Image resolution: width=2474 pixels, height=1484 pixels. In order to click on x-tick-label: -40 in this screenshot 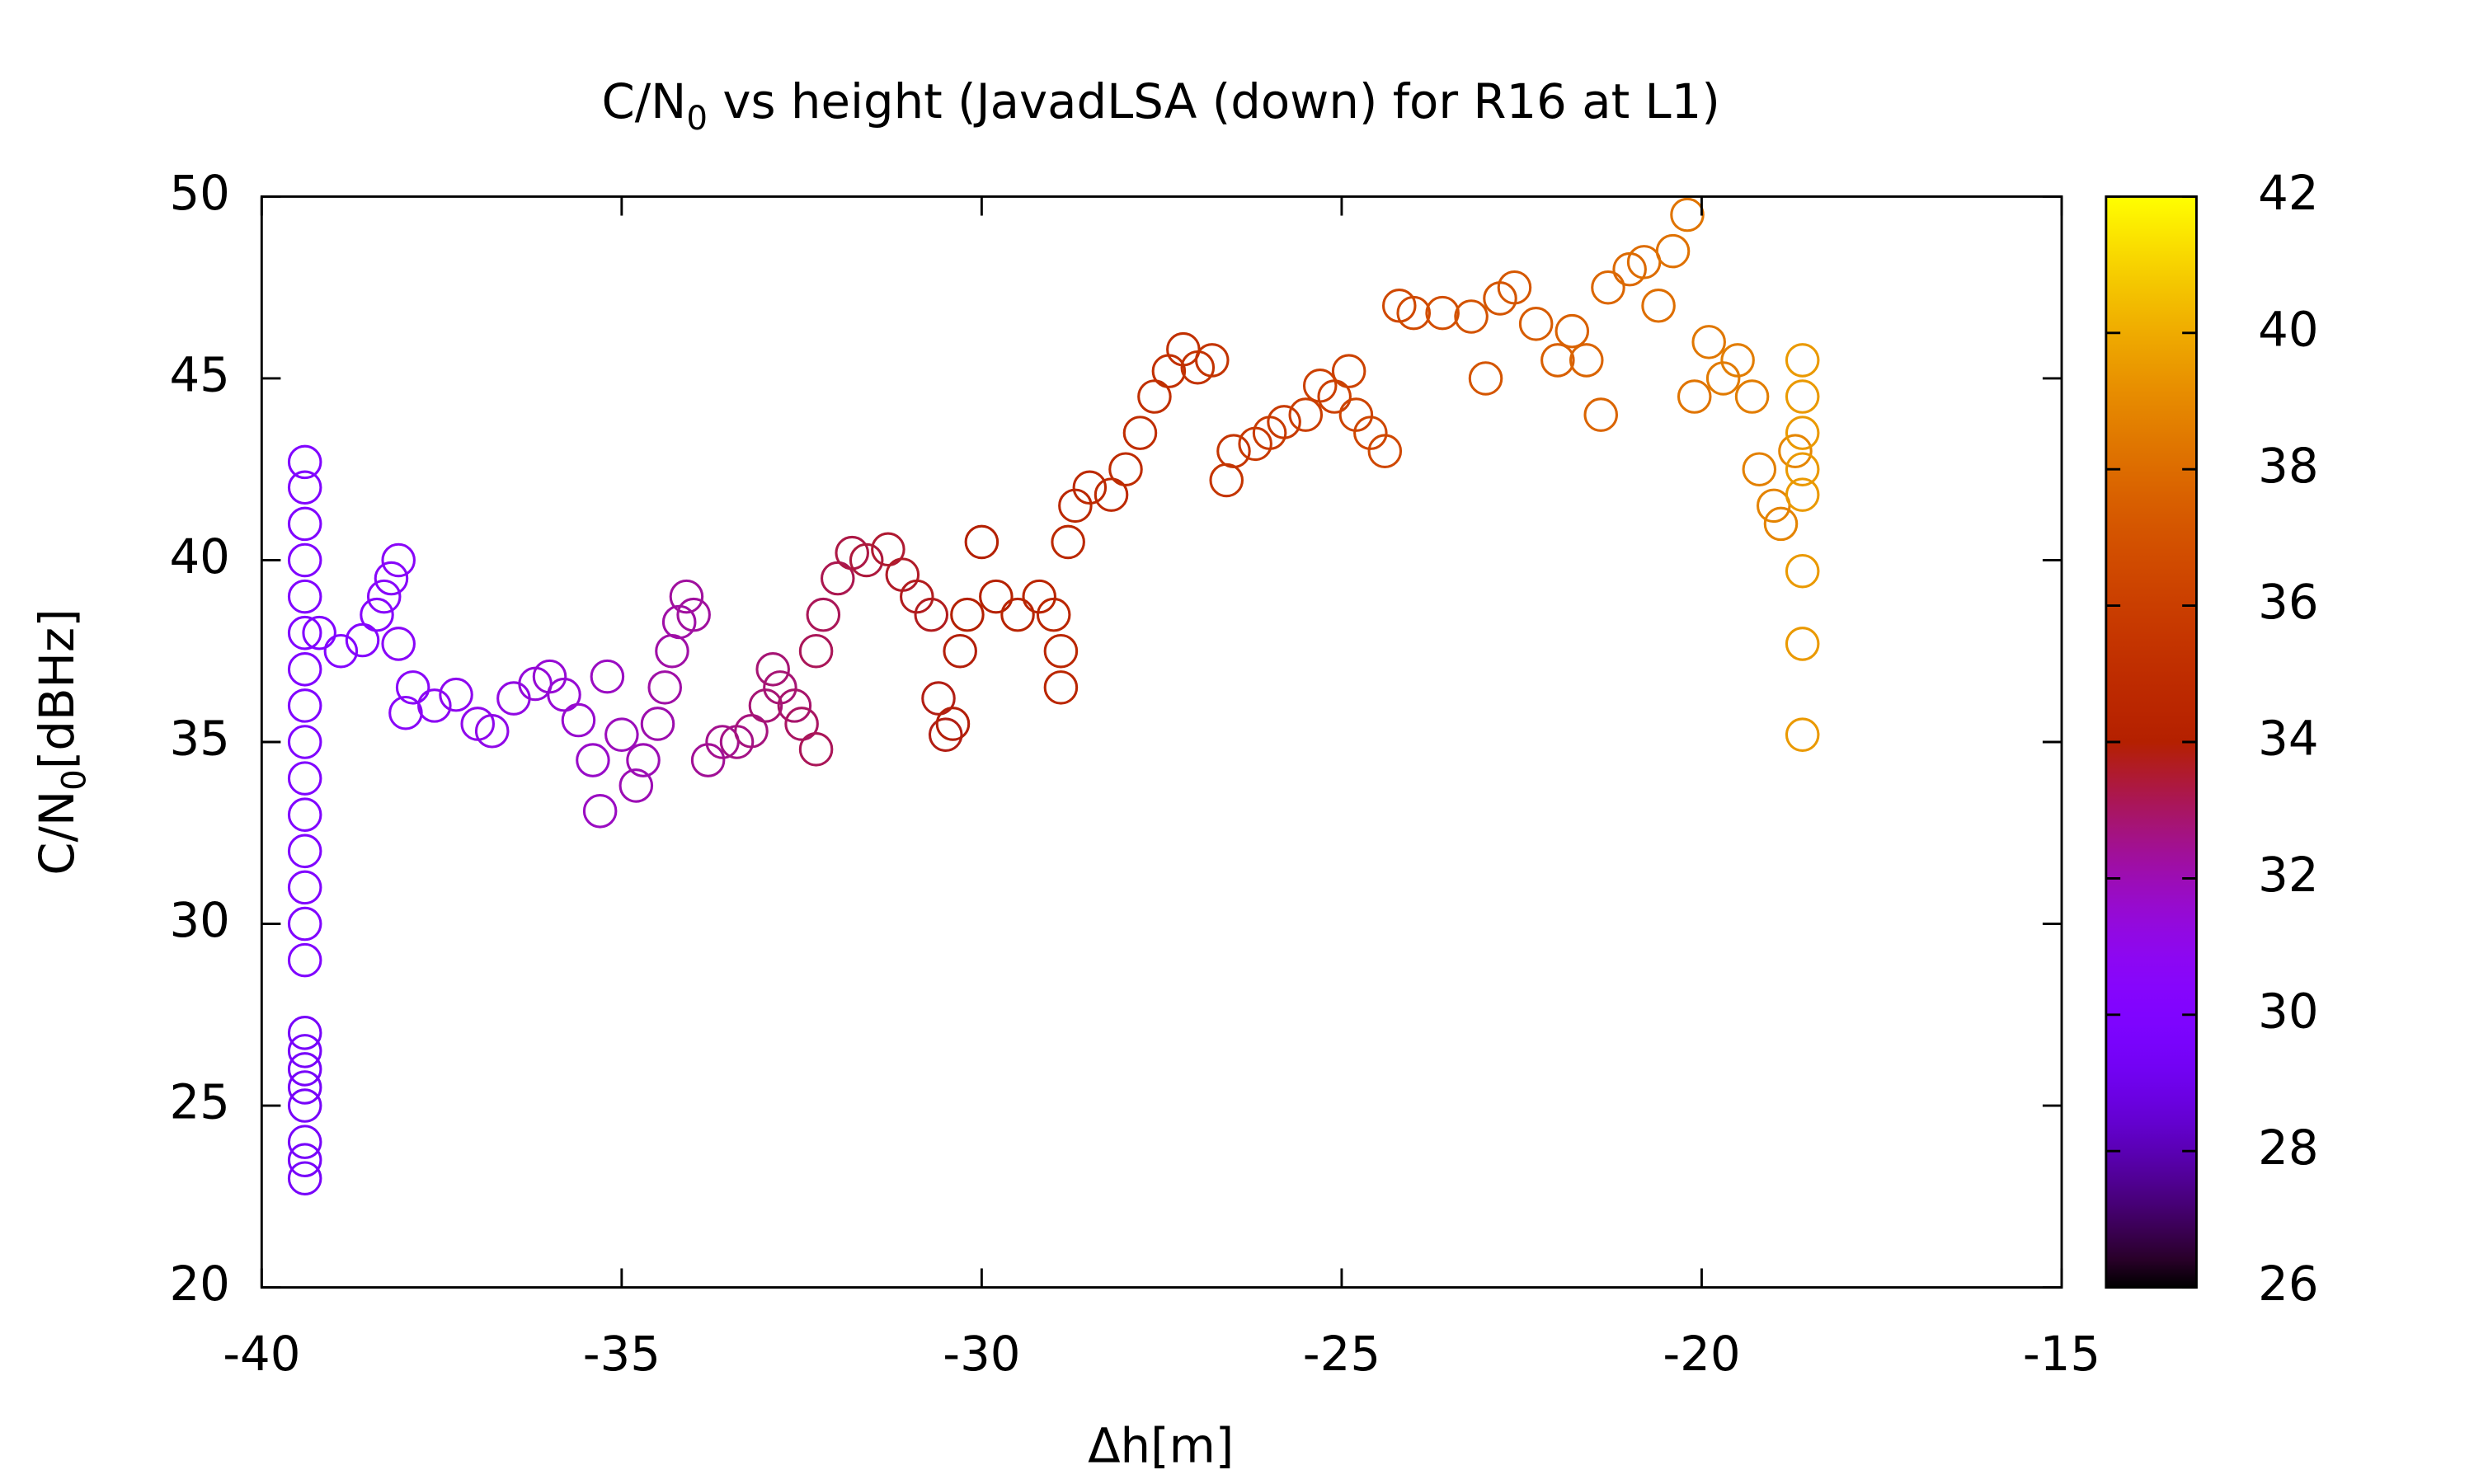, I will do `click(261, 1354)`.